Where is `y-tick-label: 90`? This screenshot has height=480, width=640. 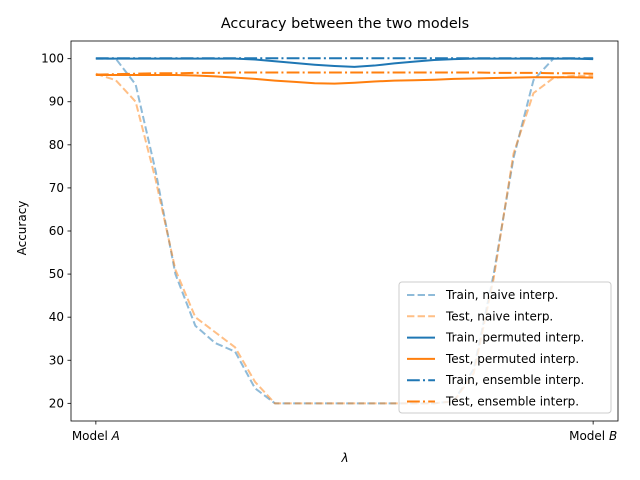 y-tick-label: 90 is located at coordinates (56, 102).